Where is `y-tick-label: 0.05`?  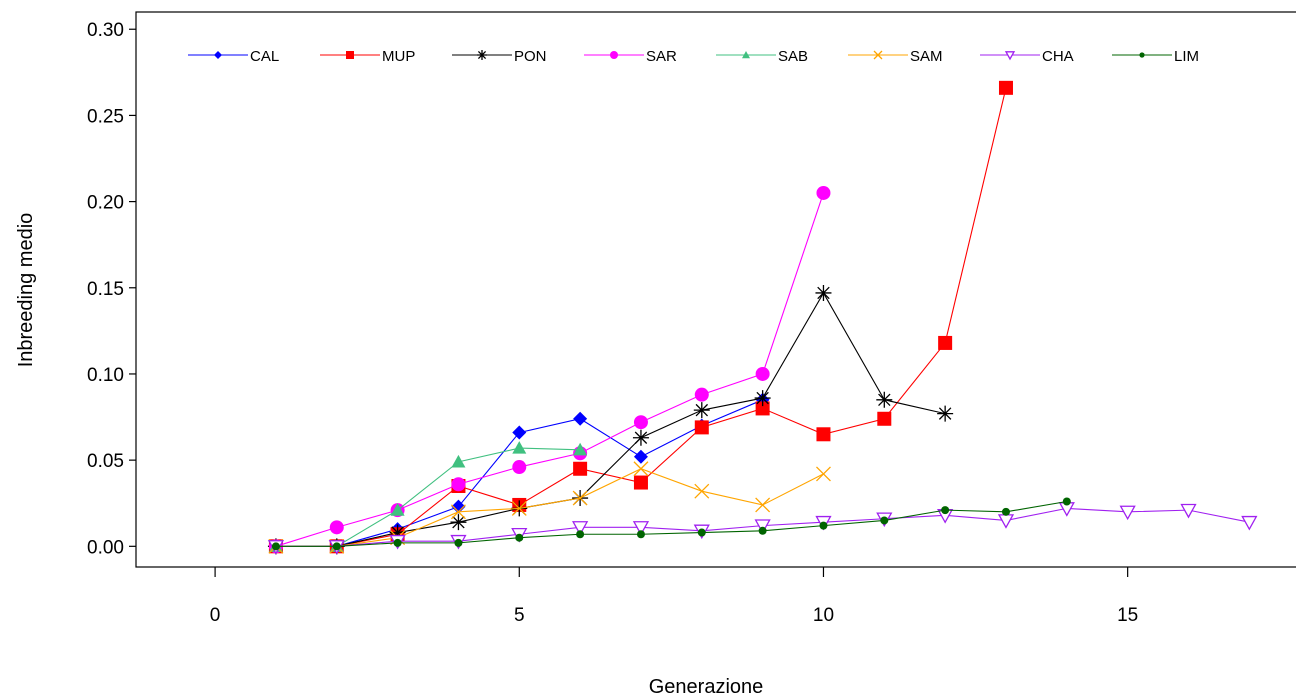 y-tick-label: 0.05 is located at coordinates (105, 461).